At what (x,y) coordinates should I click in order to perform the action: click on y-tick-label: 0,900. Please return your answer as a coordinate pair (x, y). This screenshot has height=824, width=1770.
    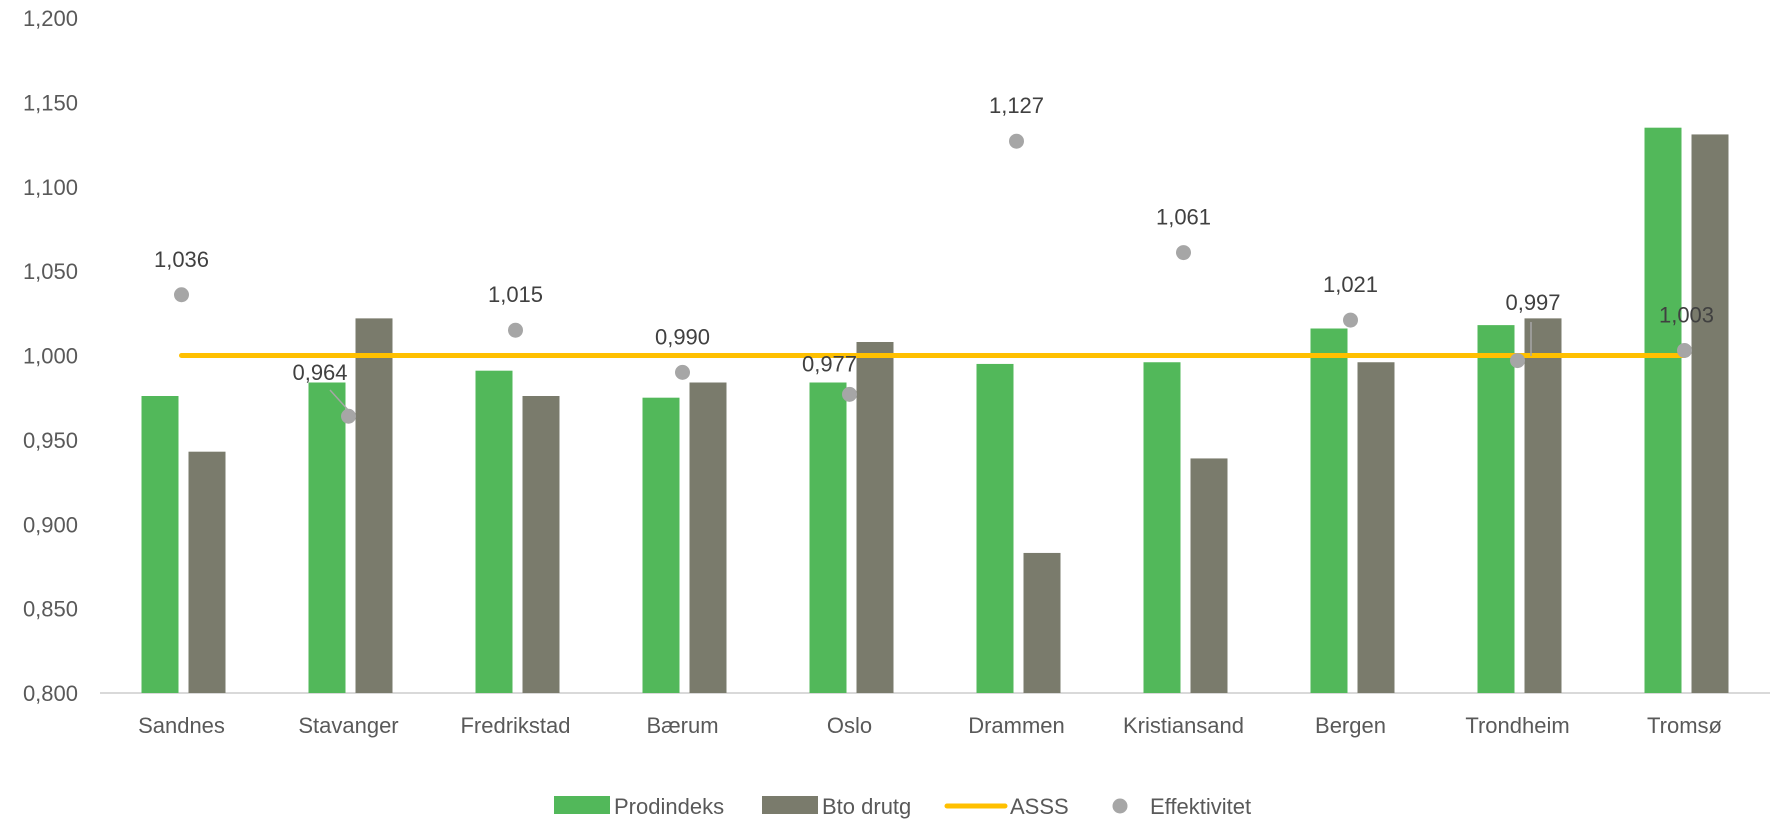
    Looking at the image, I should click on (50, 524).